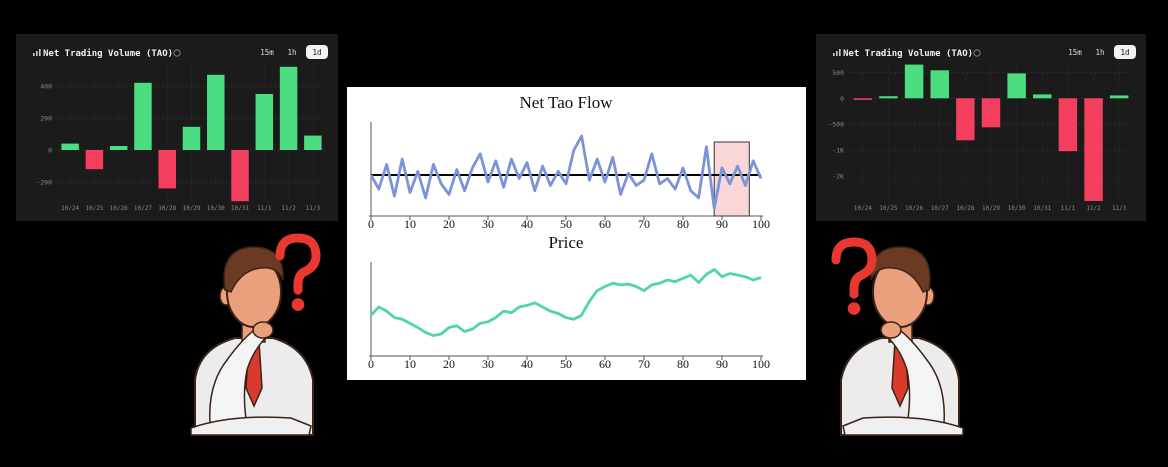 The image size is (1168, 467). I want to click on y-tick-label: 500, so click(838, 73).